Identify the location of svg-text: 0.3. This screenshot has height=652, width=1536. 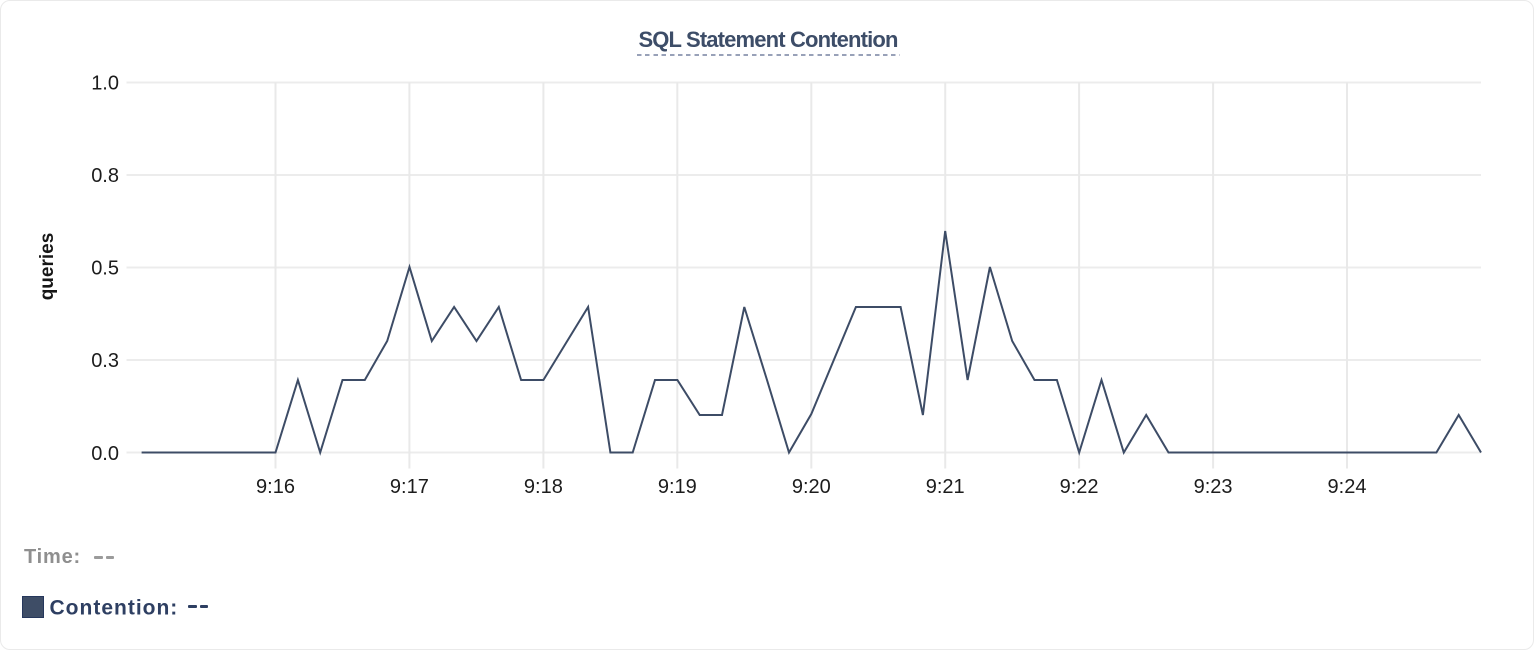
(105, 361).